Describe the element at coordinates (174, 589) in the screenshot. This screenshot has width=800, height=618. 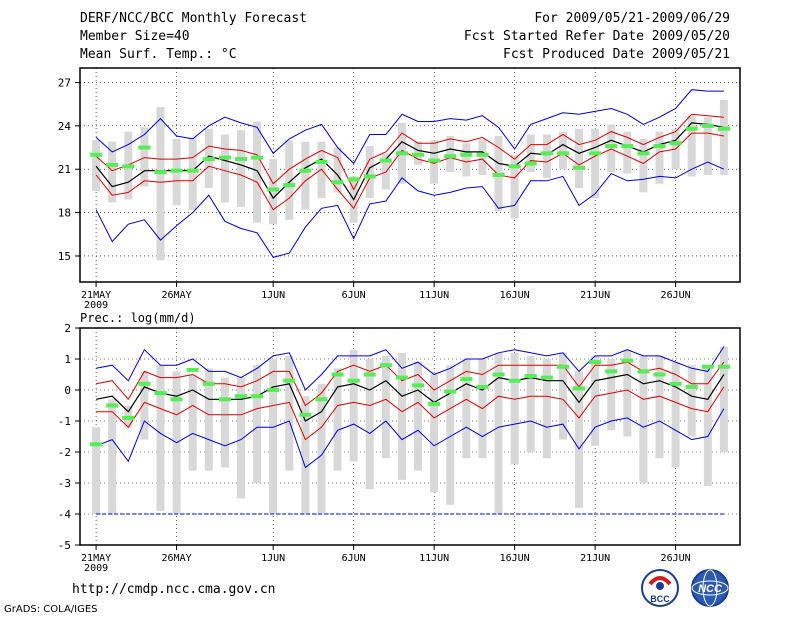
I see `source-url: http://cmdp.ncc.cma.gov.cn` at that location.